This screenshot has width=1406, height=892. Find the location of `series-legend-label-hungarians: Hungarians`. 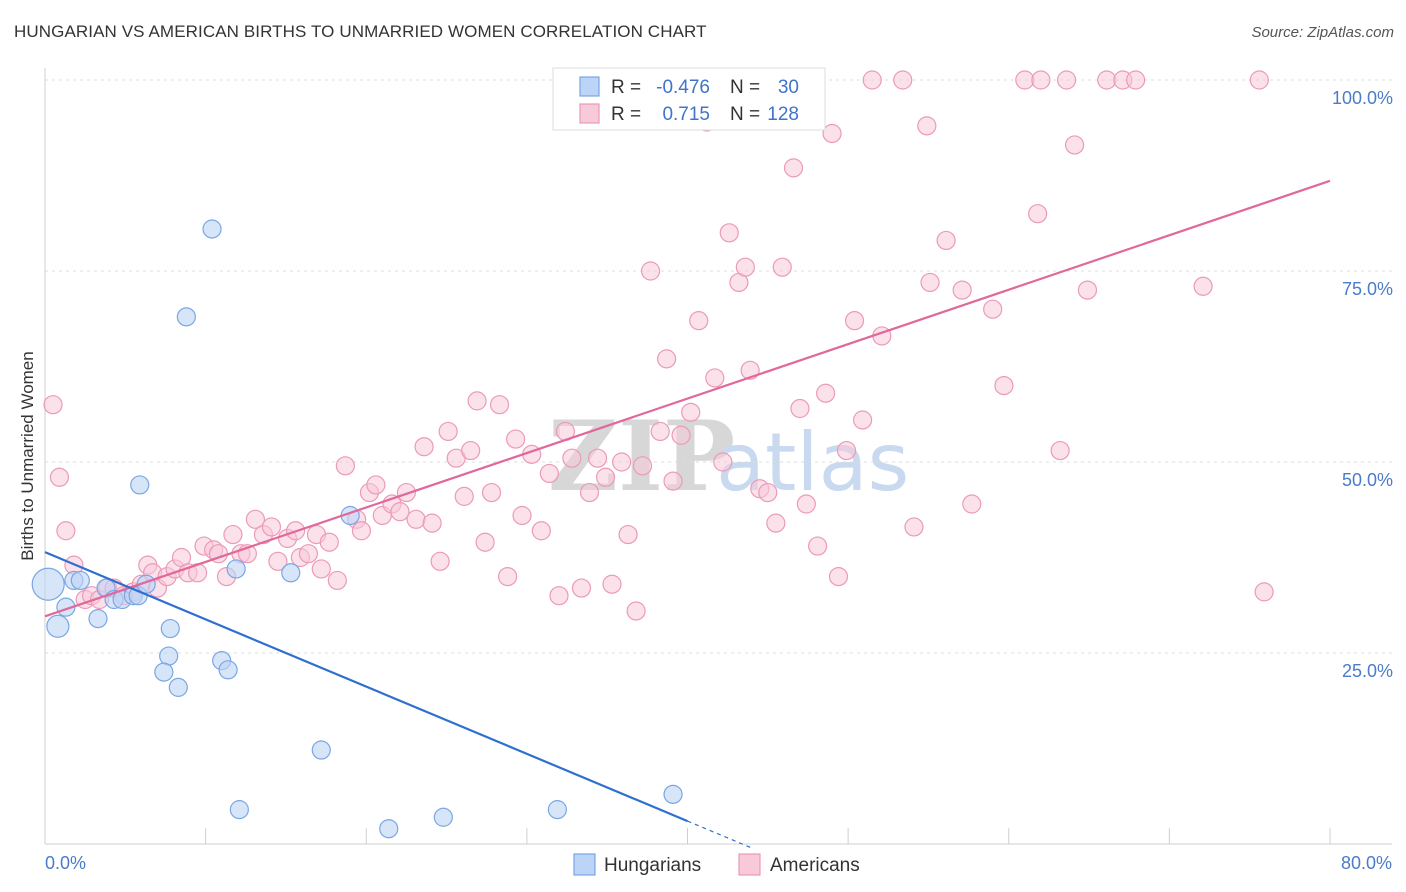

series-legend-label-hungarians: Hungarians is located at coordinates (652, 865).